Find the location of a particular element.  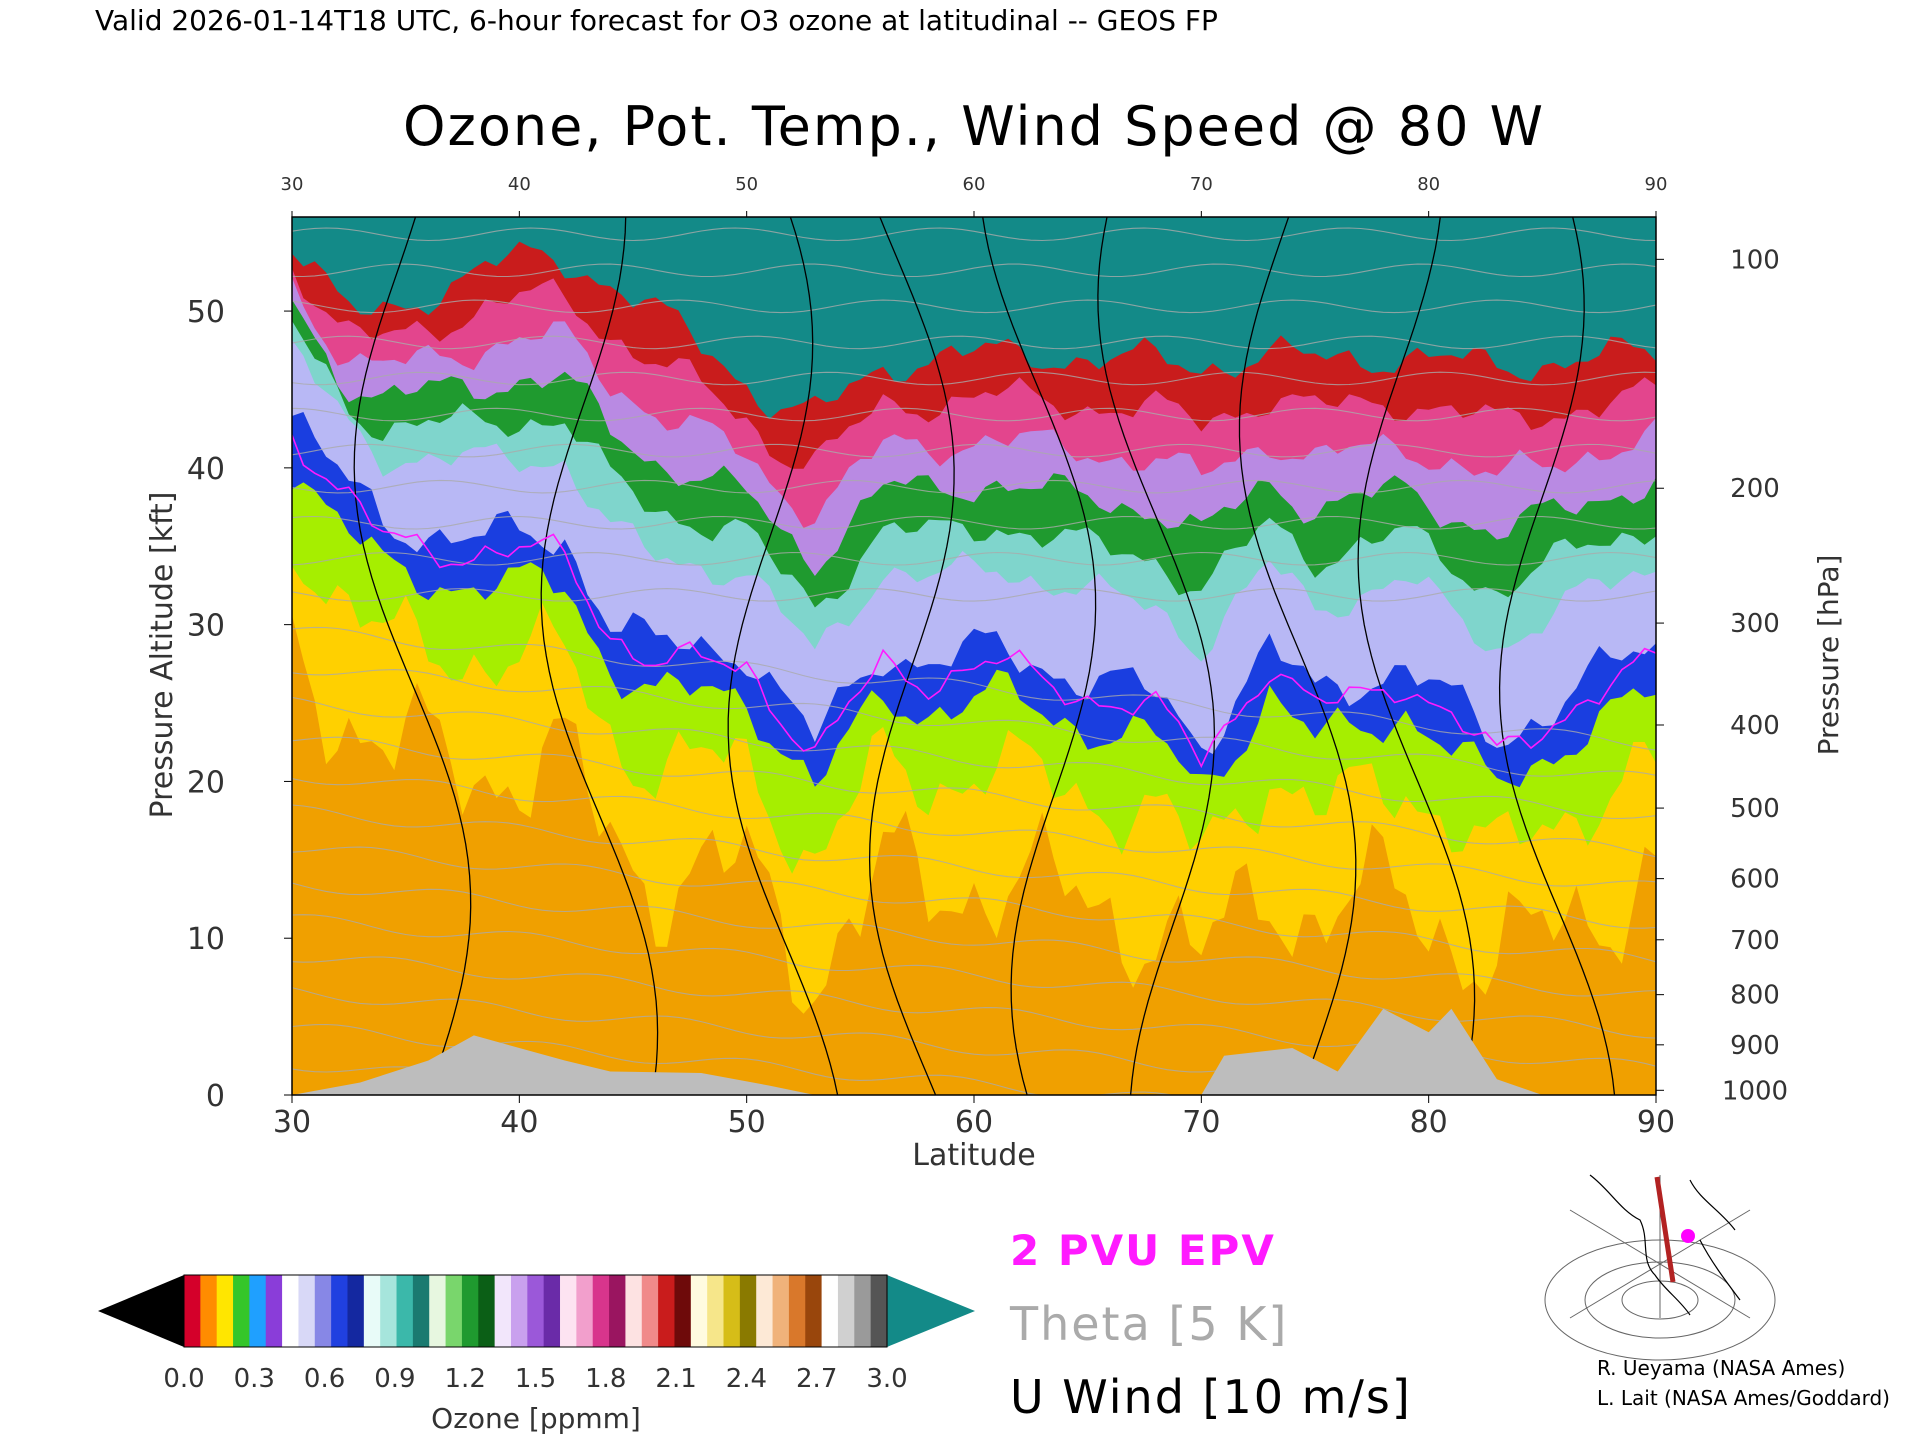

pressure-tick-label: 800 is located at coordinates (1755, 996).